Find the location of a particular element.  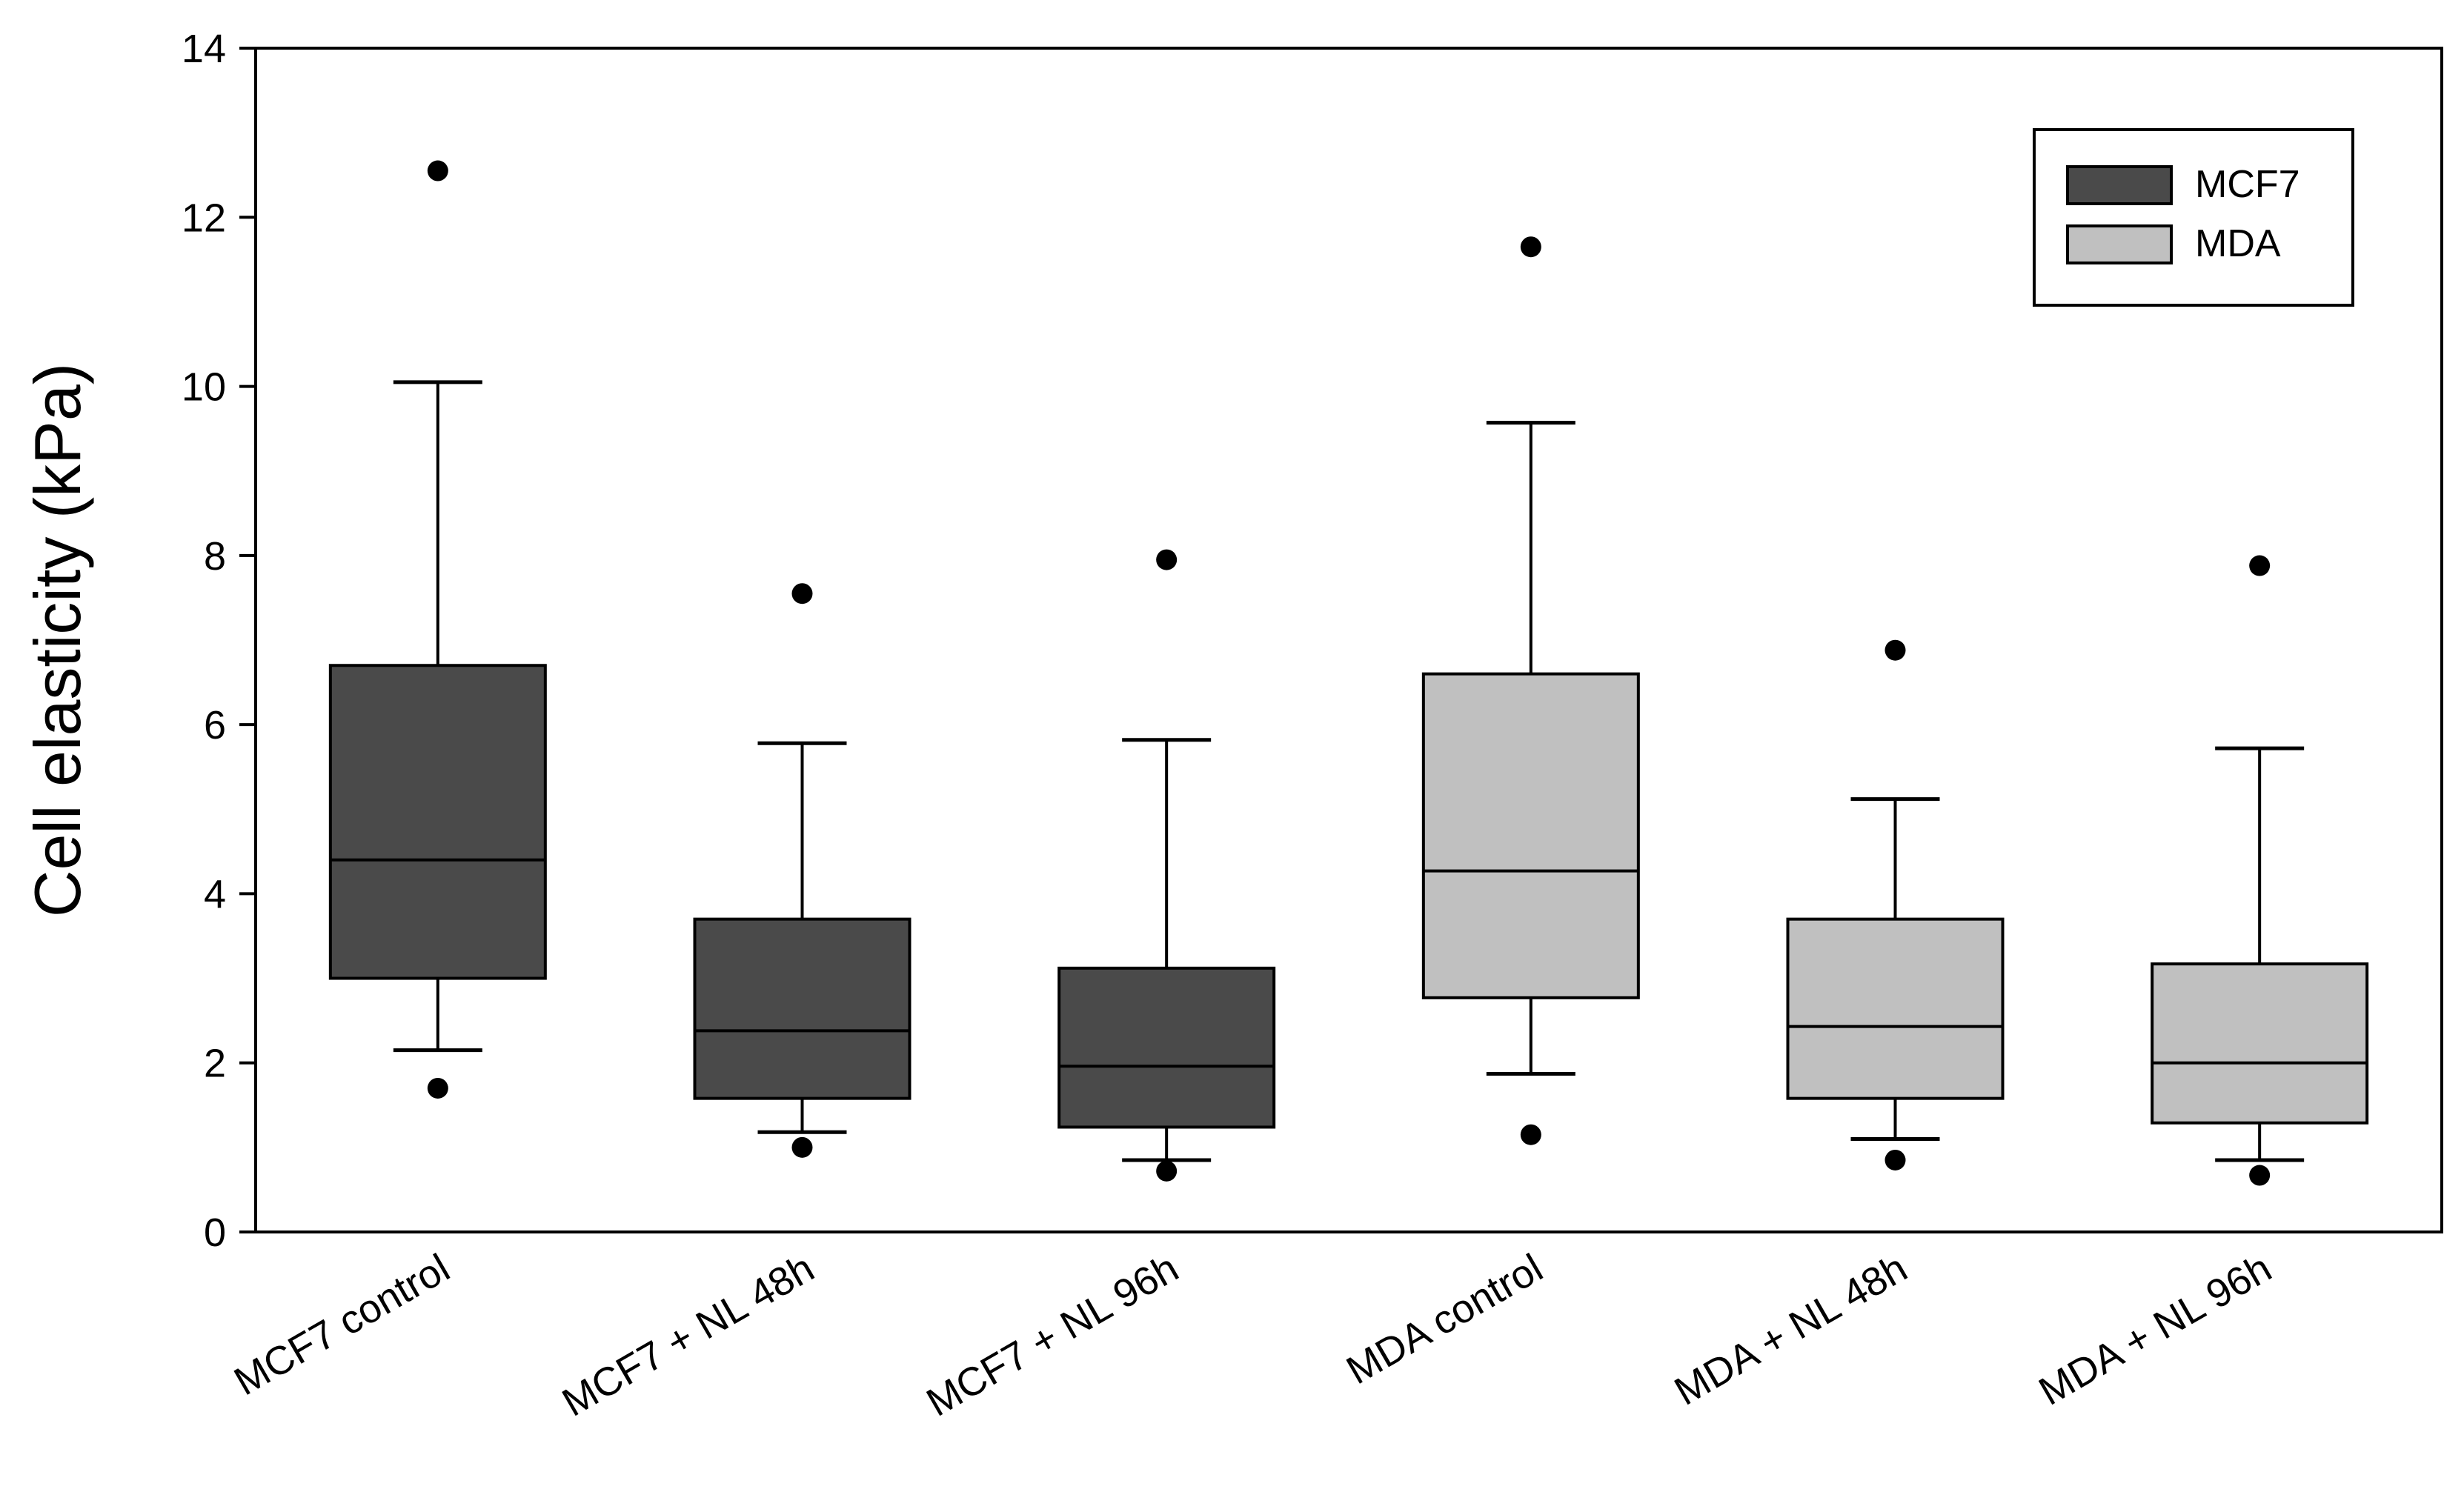

x-tick-label: MDA + NL 96h is located at coordinates (2155, 1329).